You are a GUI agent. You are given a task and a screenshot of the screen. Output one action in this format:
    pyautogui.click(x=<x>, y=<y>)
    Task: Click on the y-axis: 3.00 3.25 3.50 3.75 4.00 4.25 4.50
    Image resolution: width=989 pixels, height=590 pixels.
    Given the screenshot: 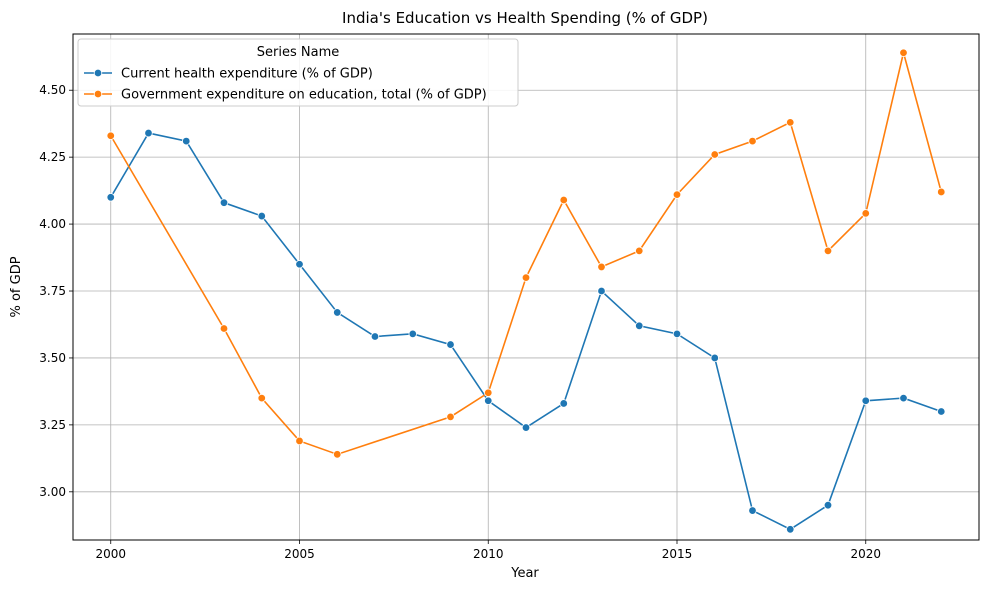 What is the action you would take?
    pyautogui.click(x=56, y=291)
    